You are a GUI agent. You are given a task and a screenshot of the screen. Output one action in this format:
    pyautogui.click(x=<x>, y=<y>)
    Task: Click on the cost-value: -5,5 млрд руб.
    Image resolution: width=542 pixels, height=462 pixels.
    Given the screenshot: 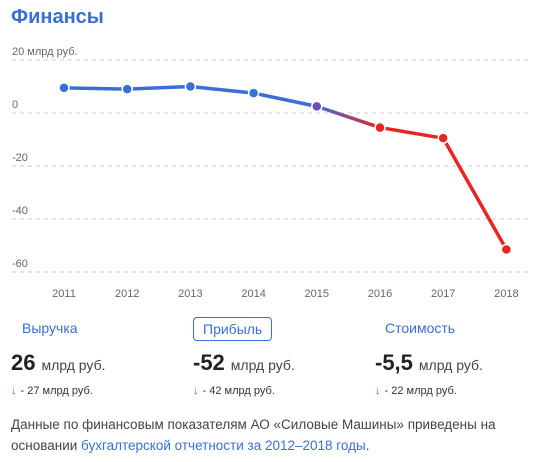 What is the action you would take?
    pyautogui.click(x=429, y=363)
    